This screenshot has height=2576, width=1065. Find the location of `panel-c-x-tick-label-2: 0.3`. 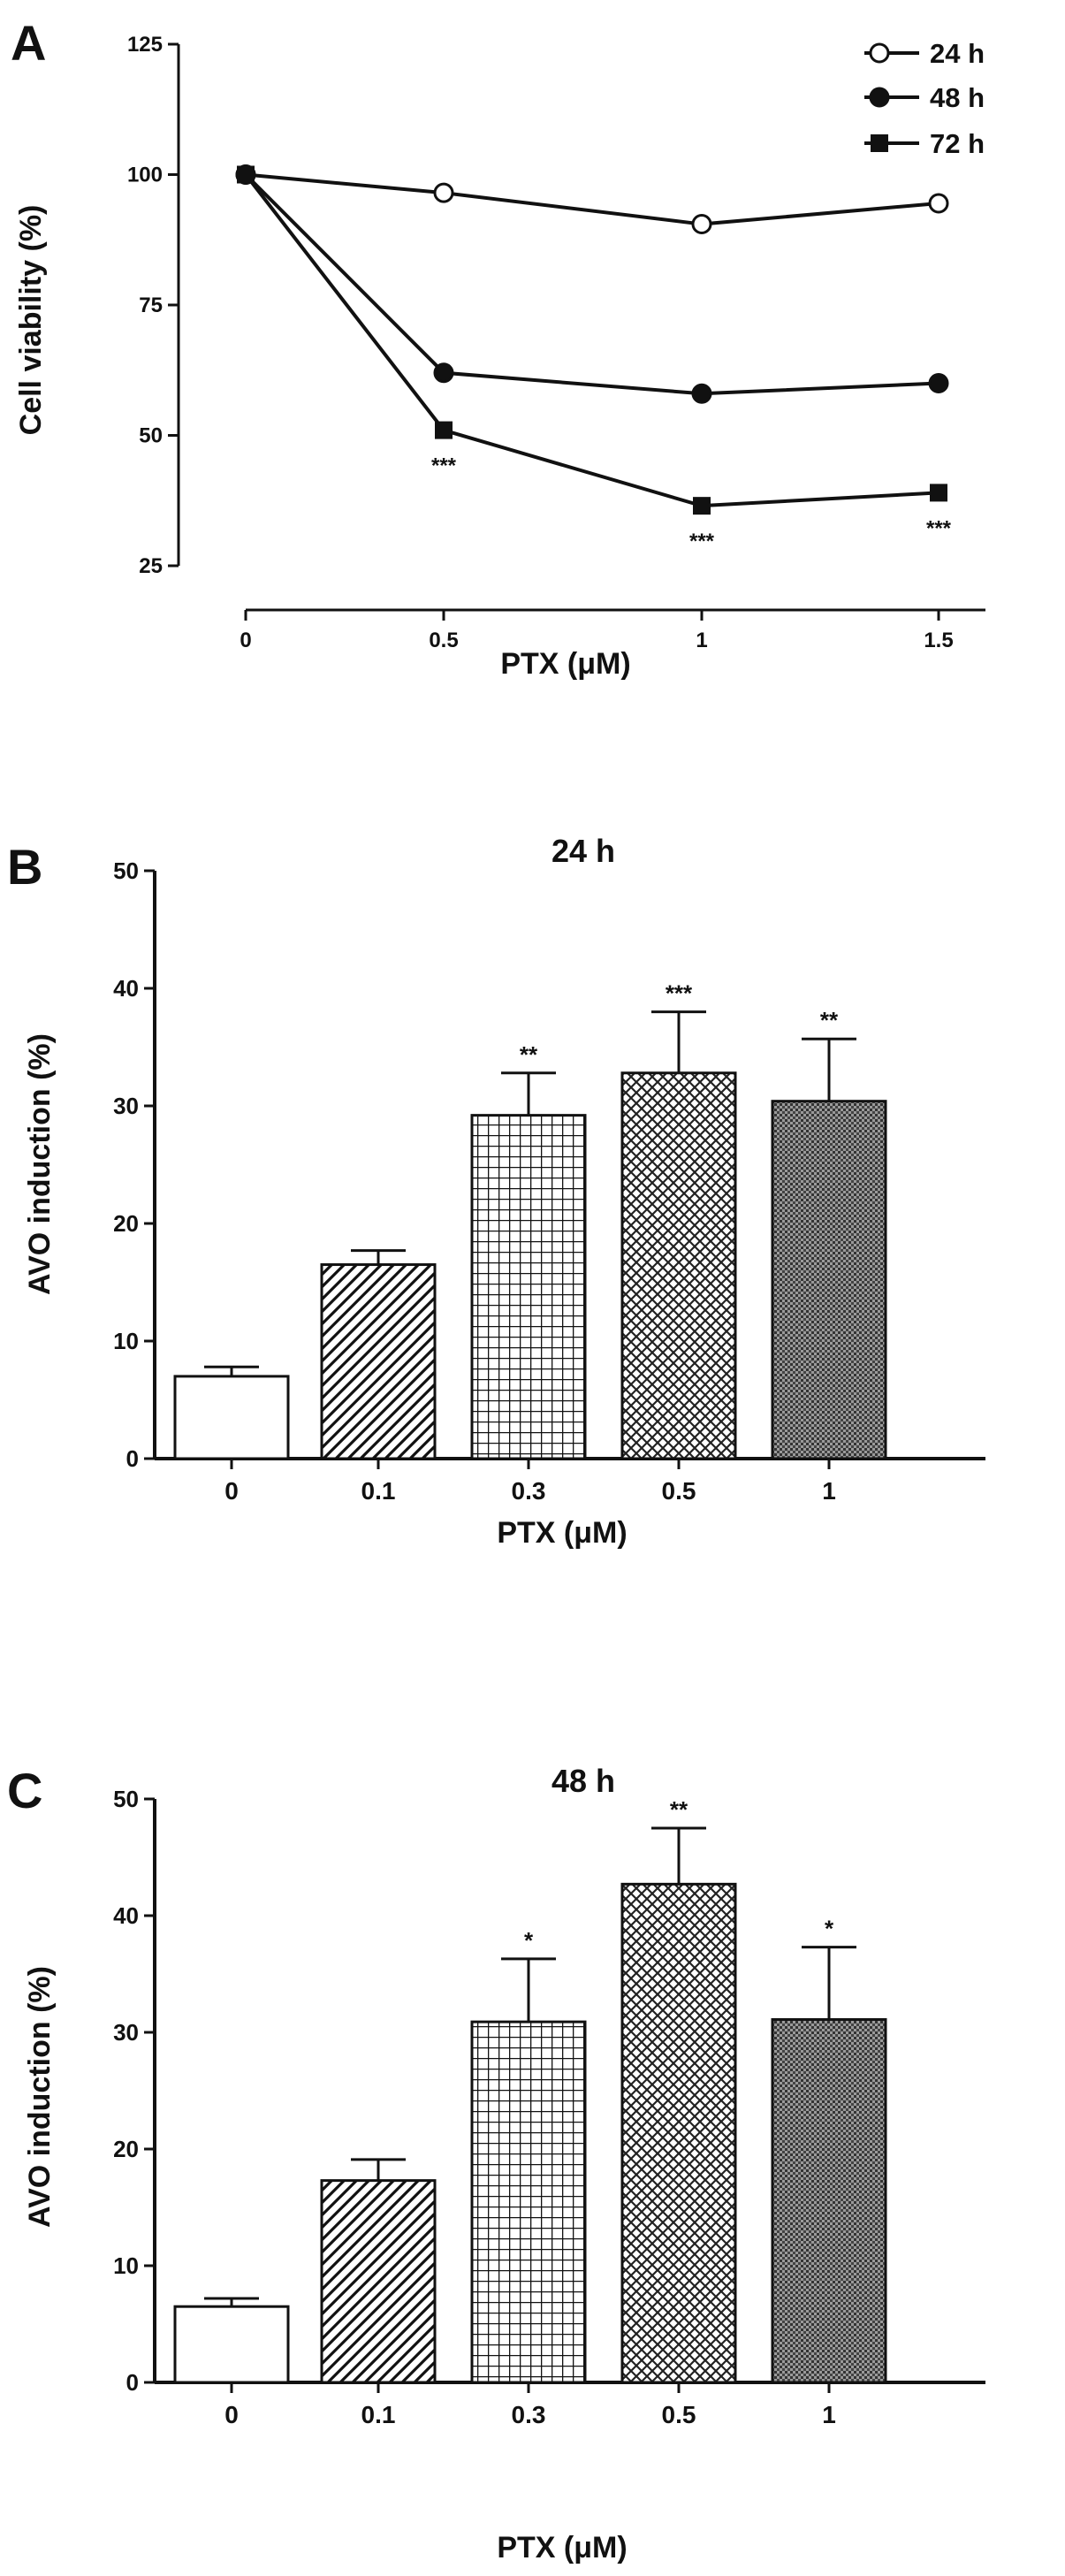

panel-c-x-tick-label-2: 0.3 is located at coordinates (529, 2414).